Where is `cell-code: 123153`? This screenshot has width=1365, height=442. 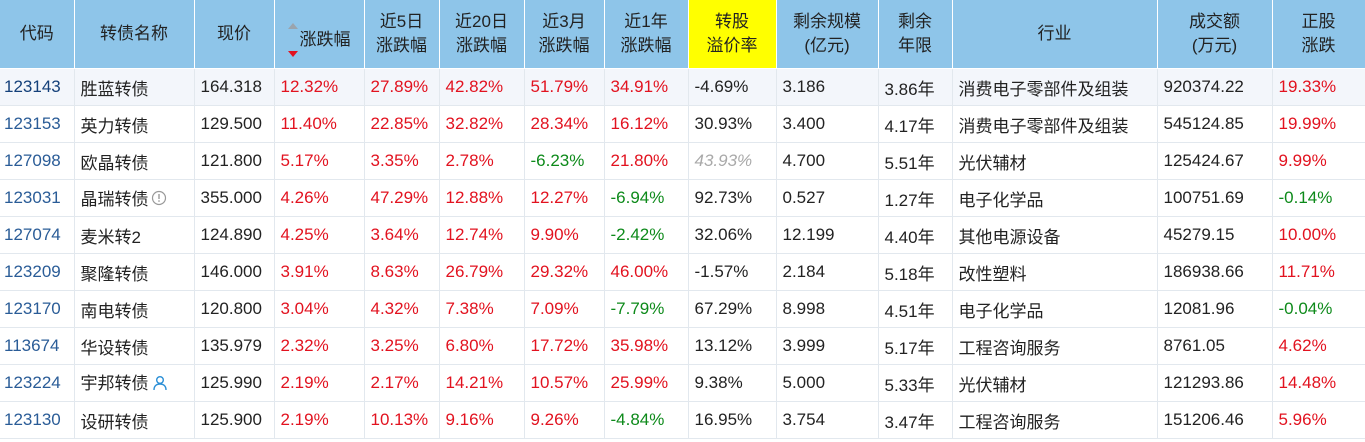
cell-code: 123153 is located at coordinates (37, 124).